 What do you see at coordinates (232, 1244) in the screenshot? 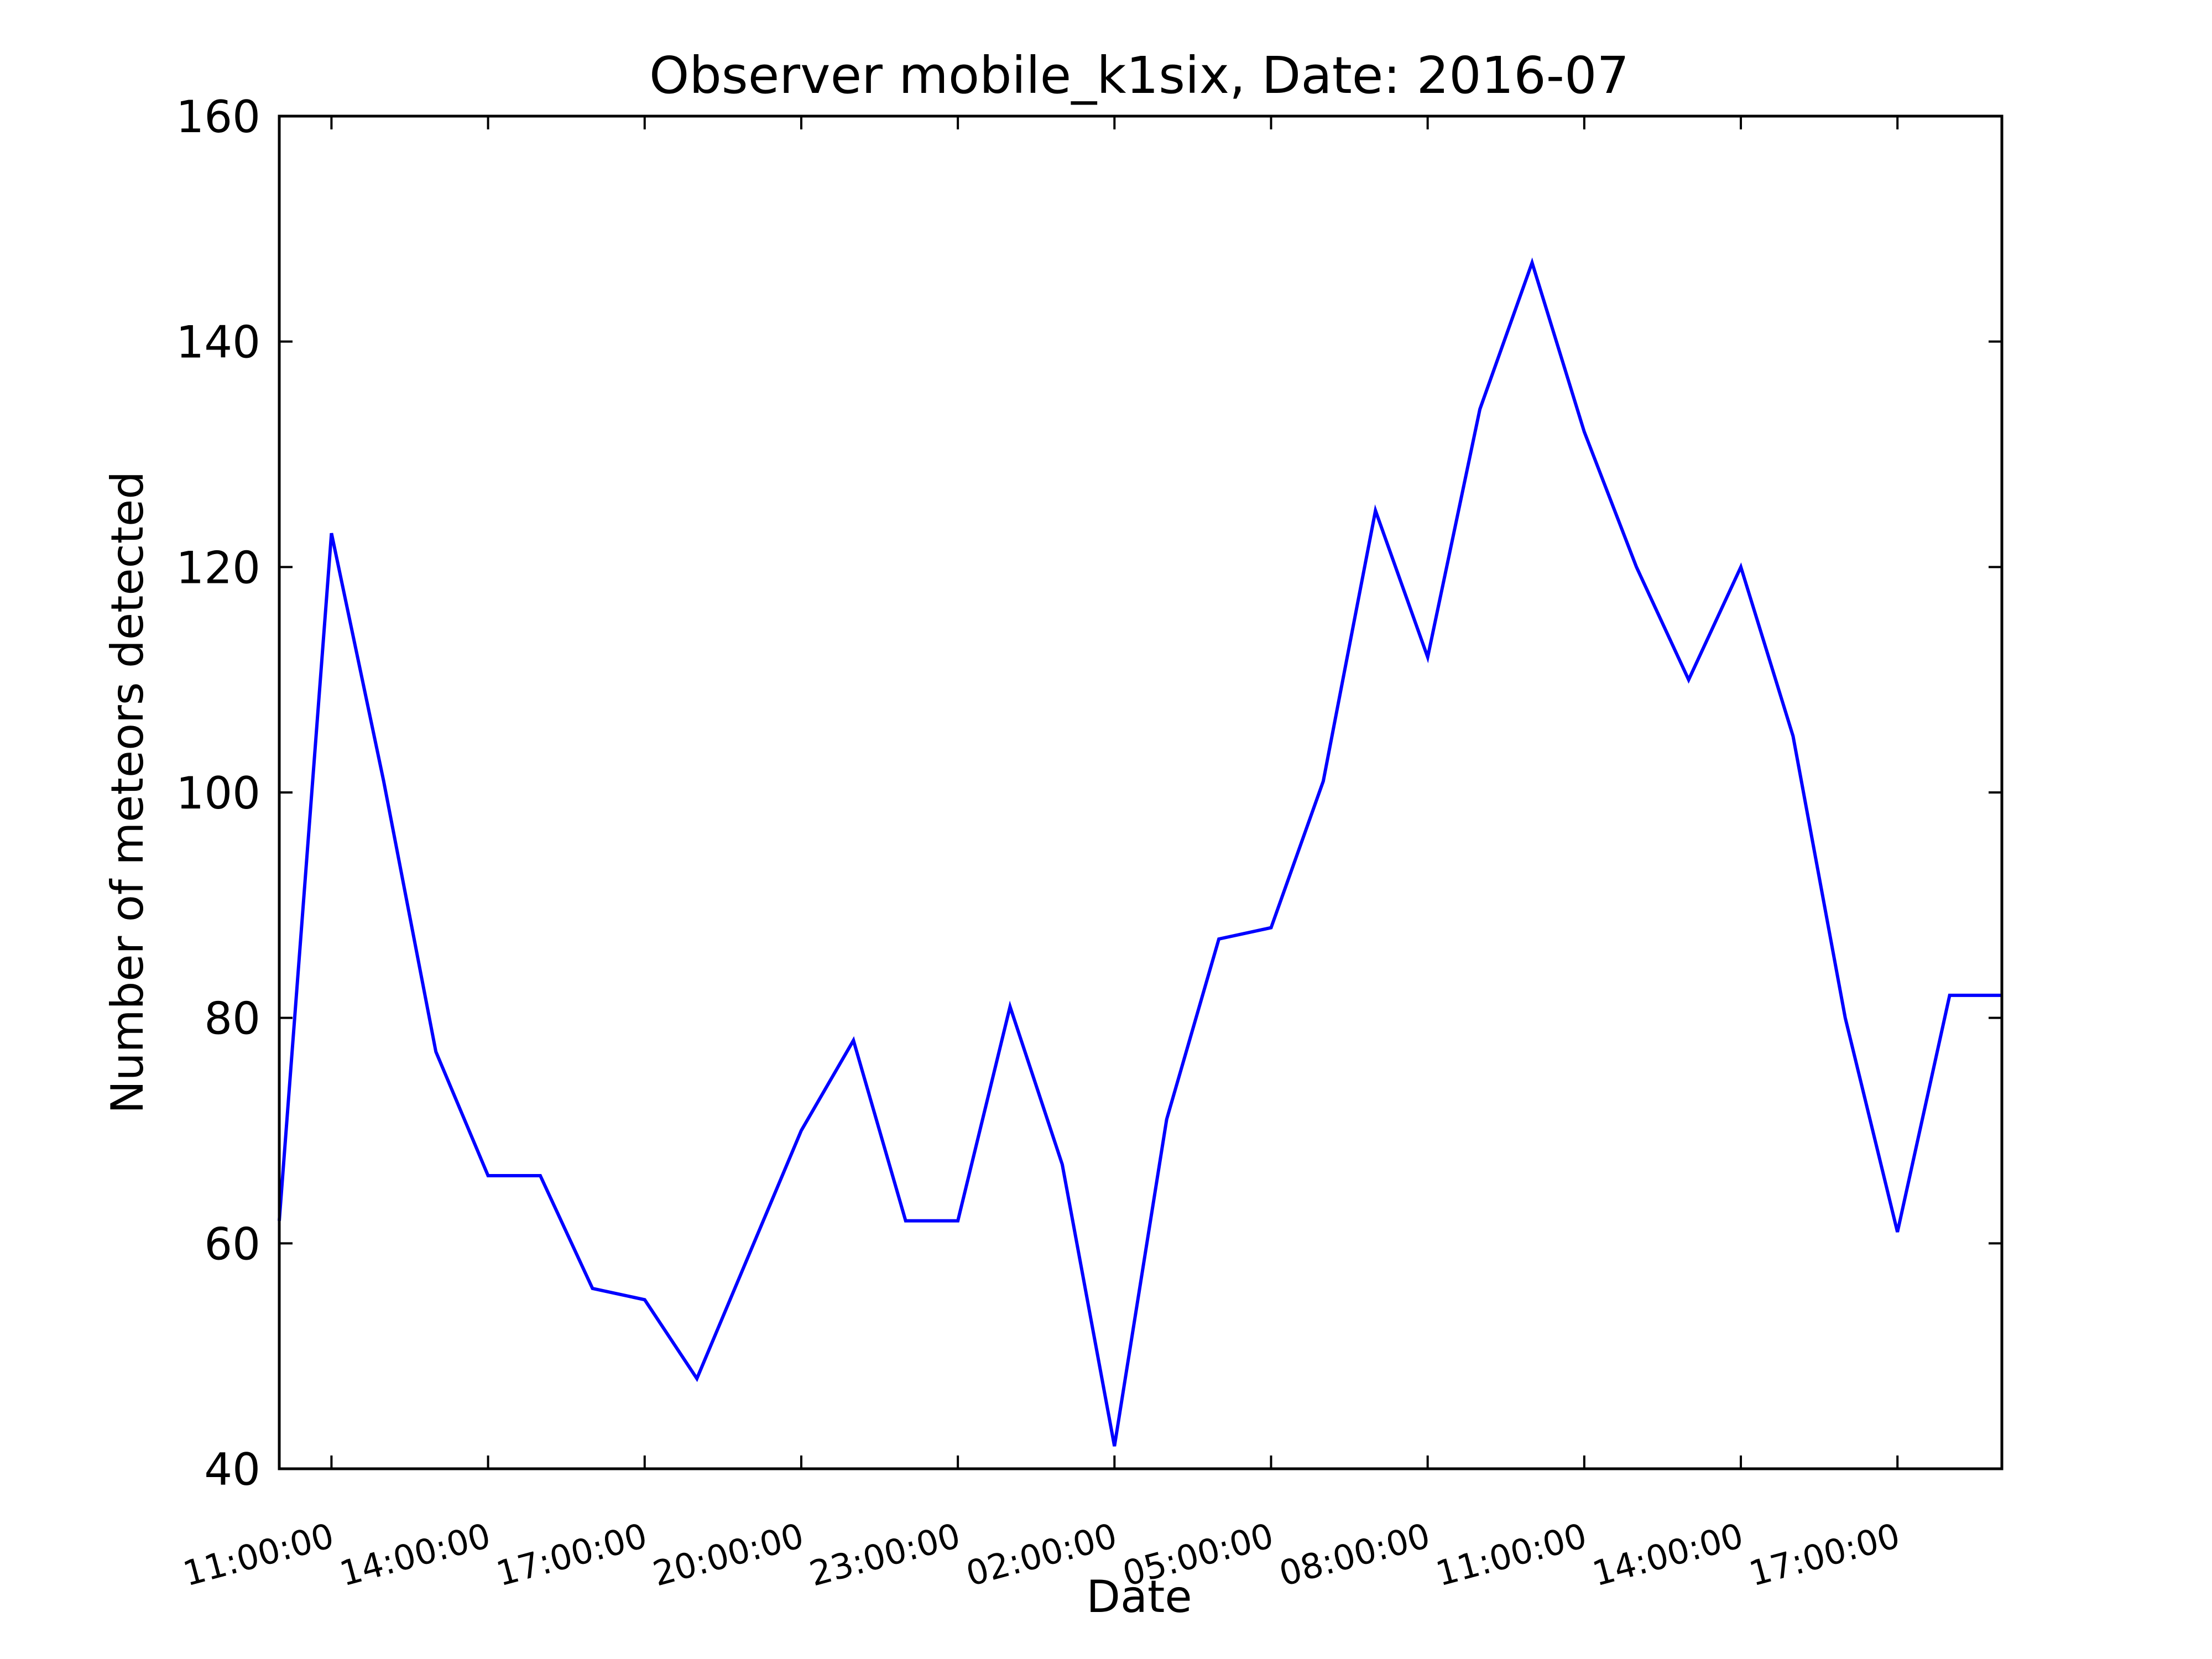
I see `y-tick-label: 60` at bounding box center [232, 1244].